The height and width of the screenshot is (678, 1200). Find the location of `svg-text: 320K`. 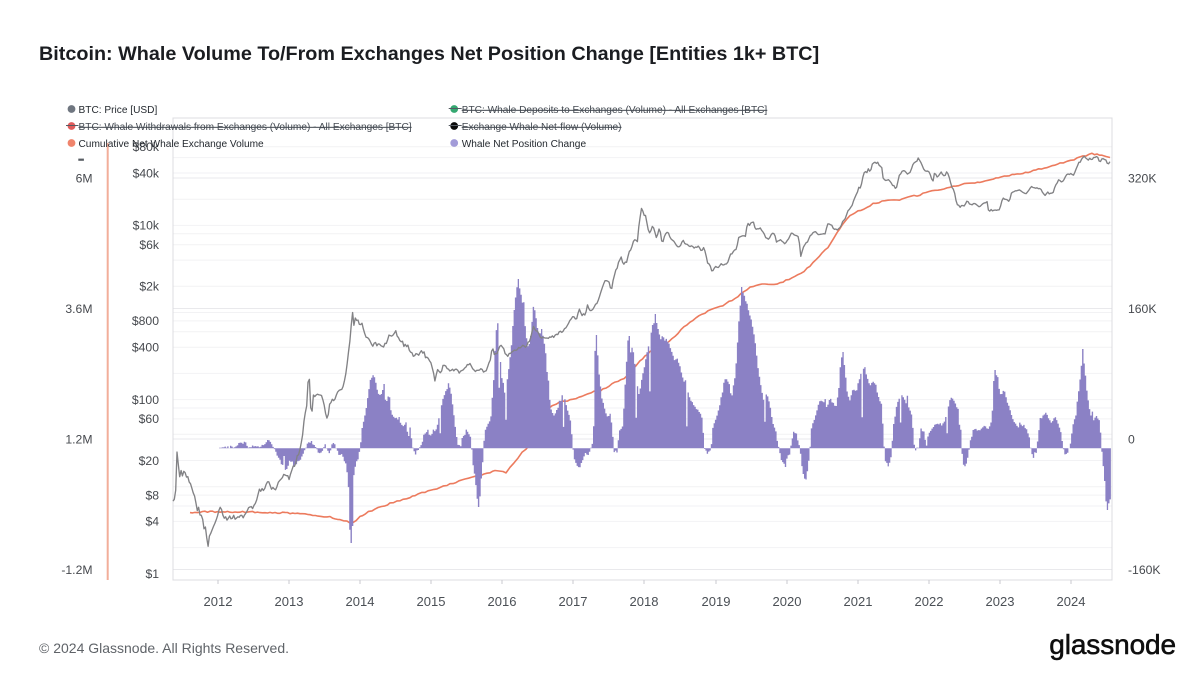

svg-text: 320K is located at coordinates (1142, 178).